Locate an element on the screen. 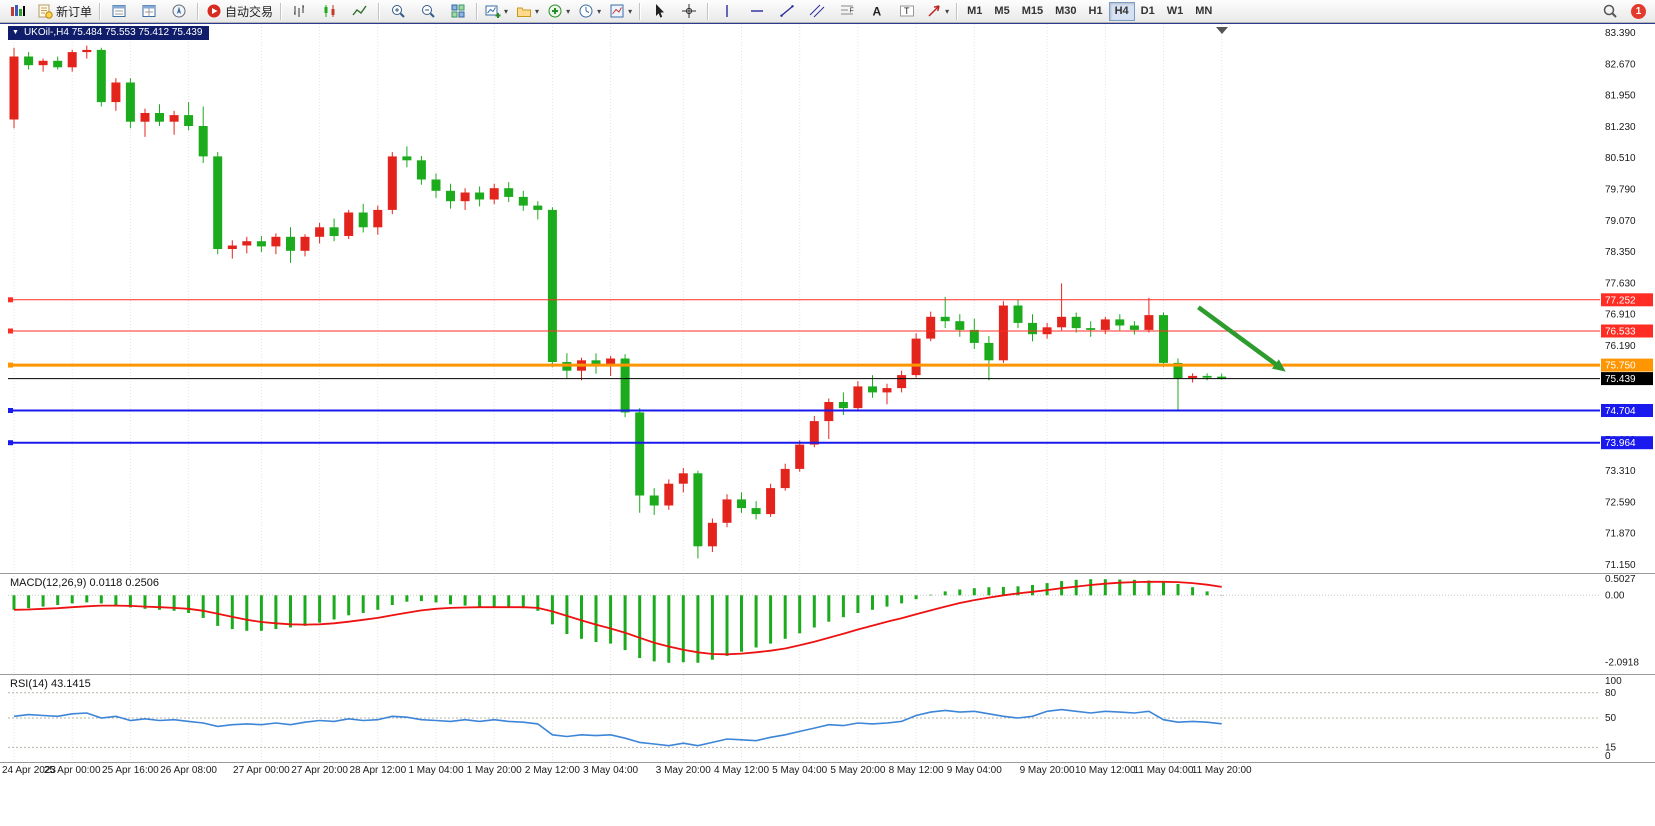 The image size is (1655, 826). candle-chart-button is located at coordinates (330, 11).